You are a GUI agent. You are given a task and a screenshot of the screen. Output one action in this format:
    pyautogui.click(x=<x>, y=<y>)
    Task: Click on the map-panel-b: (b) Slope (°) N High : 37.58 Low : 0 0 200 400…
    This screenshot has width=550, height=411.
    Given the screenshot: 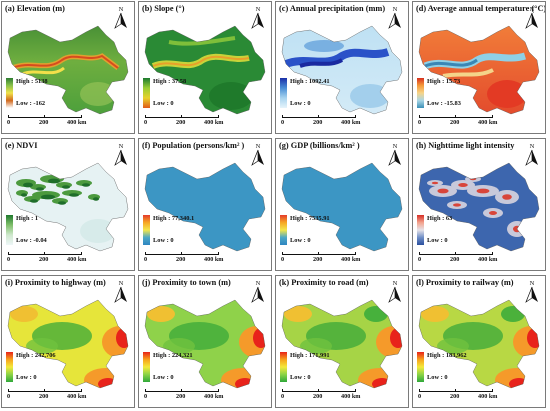 What is the action you would take?
    pyautogui.click(x=205, y=67)
    